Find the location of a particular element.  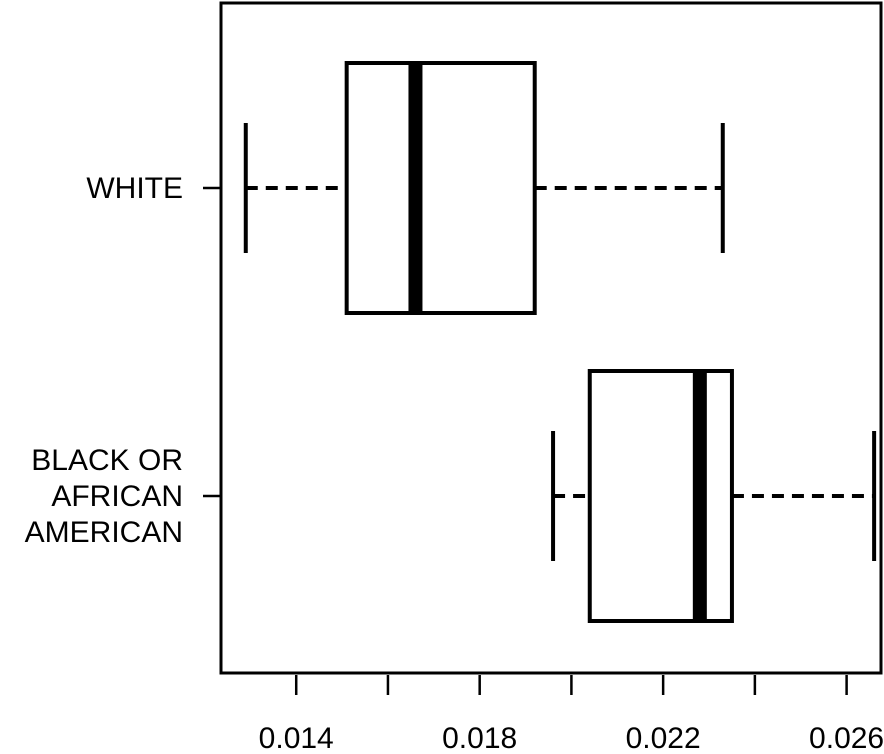

x-tick-label: 0.014 is located at coordinates (296, 738).